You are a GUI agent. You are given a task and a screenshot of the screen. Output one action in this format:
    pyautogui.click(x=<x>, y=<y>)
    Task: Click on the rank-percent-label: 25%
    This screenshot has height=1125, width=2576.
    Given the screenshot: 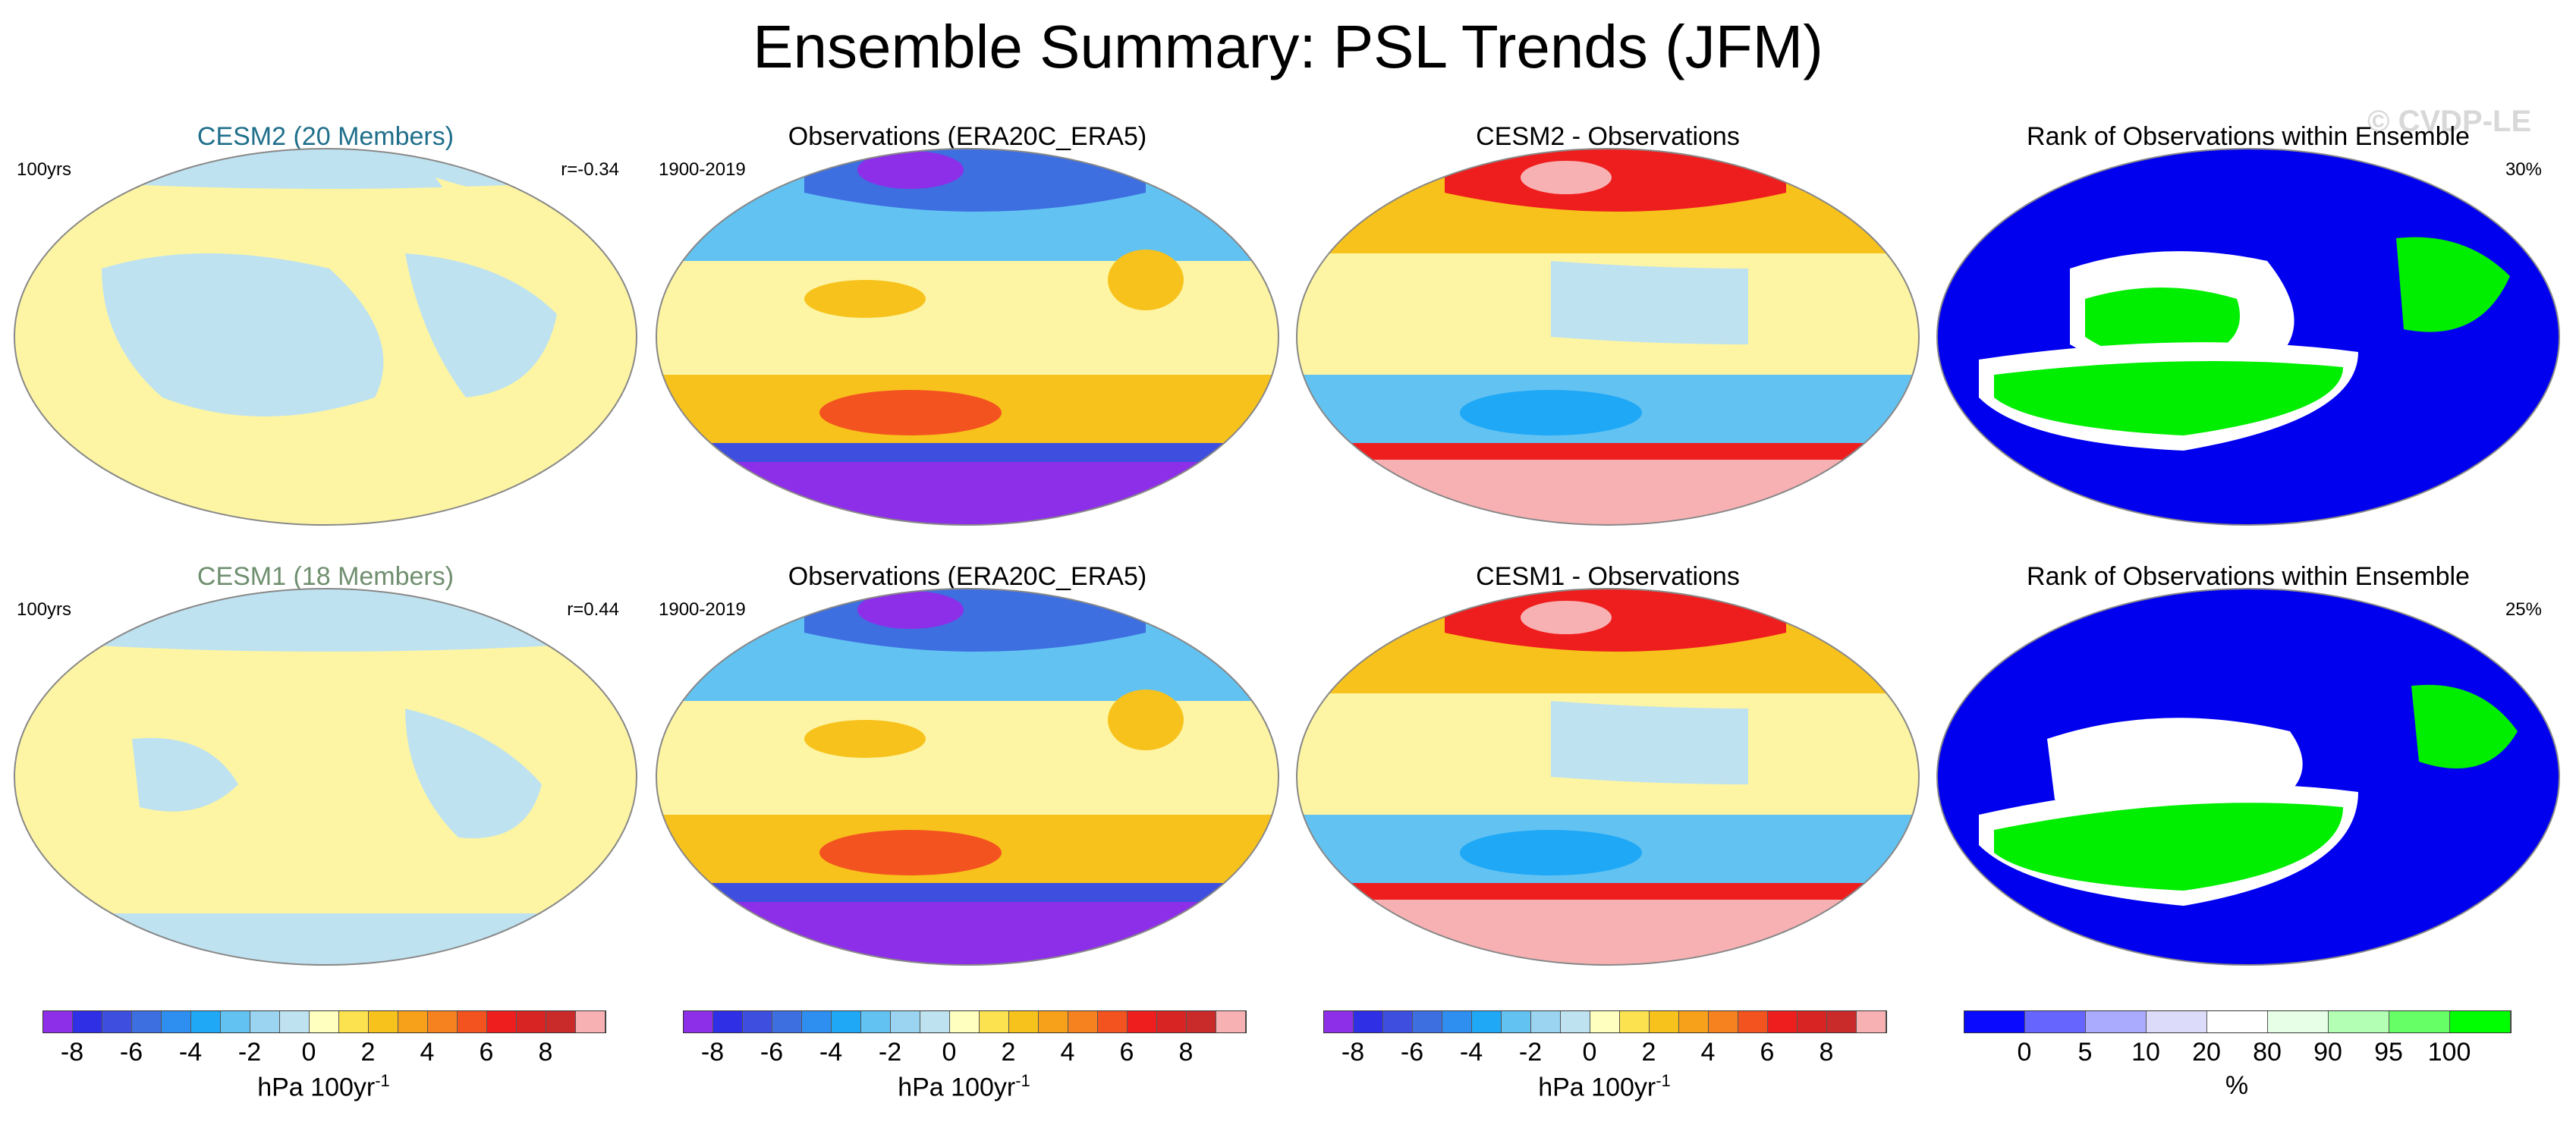 What is the action you would take?
    pyautogui.click(x=2523, y=609)
    